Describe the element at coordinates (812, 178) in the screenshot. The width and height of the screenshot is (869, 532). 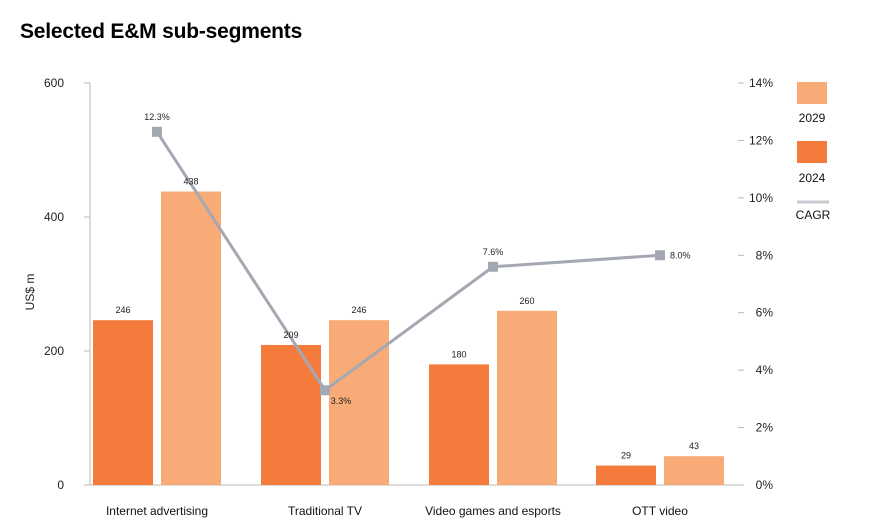
I see `legend-label-2024: 2024` at that location.